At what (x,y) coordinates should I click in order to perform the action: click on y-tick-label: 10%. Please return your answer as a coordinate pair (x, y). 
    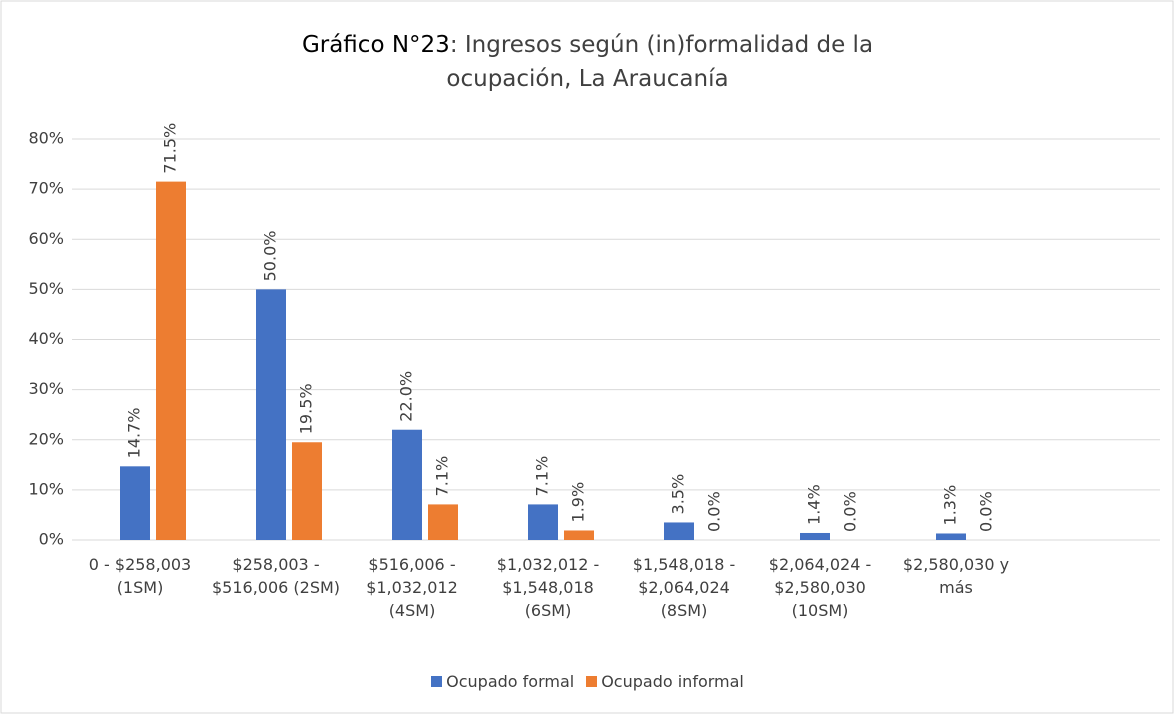
    Looking at the image, I should click on (46, 488).